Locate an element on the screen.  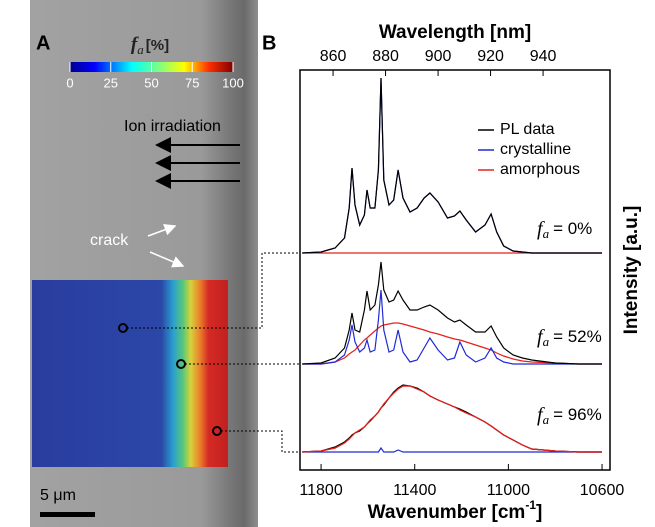
text-part: = 96% is located at coordinates (577, 414).